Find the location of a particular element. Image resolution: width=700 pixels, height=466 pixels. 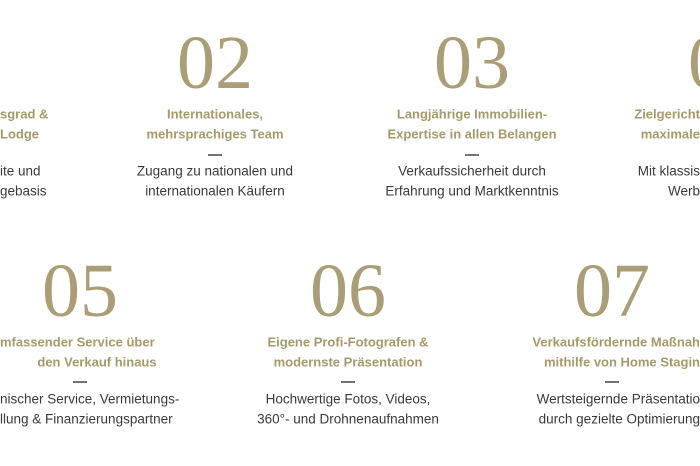

item-number: 06 is located at coordinates (348, 291).